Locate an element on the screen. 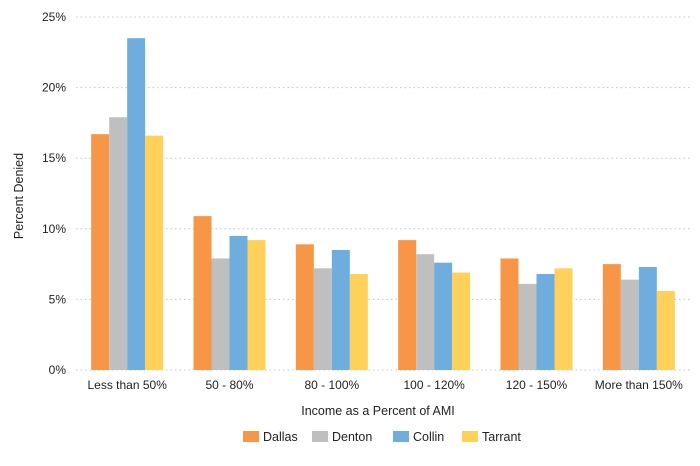 The height and width of the screenshot is (466, 700). y-tick-label: 15% is located at coordinates (54, 158).